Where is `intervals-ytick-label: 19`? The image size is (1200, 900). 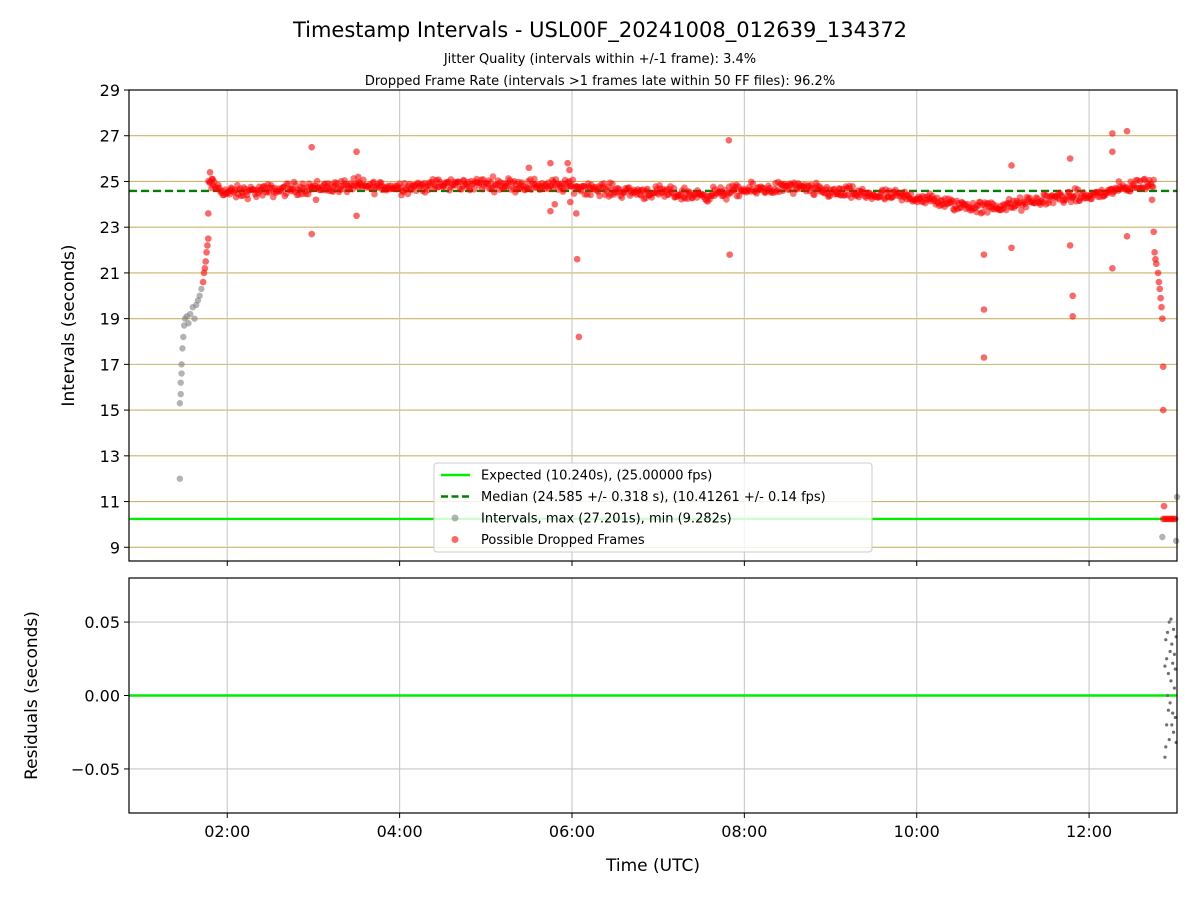 intervals-ytick-label: 19 is located at coordinates (110, 319).